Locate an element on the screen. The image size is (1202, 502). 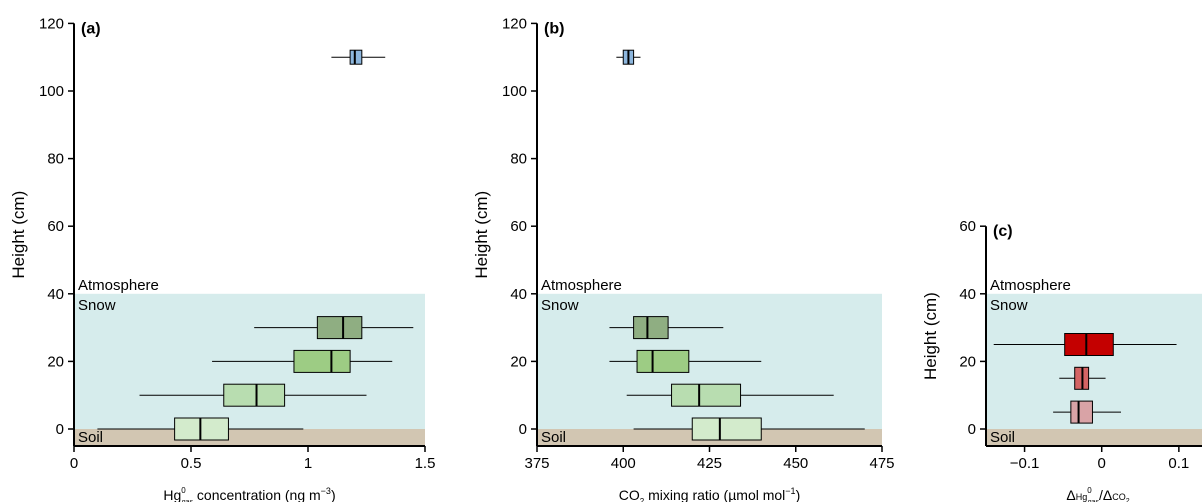
x-tick-label: 475 is located at coordinates (881, 463).